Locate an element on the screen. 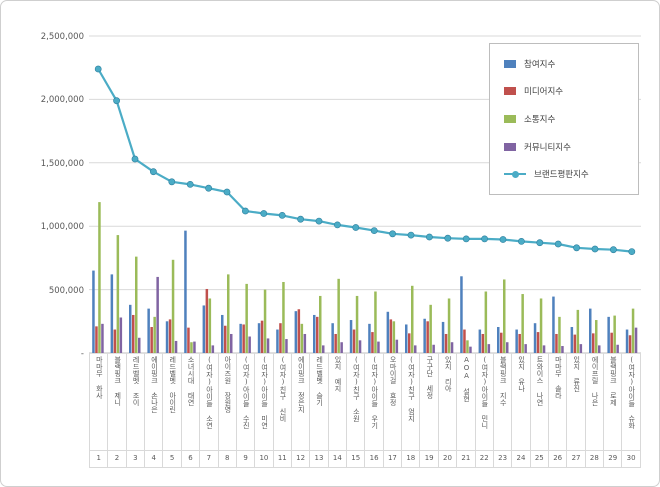 The width and height of the screenshot is (660, 487). bar-series4-cat13 is located at coordinates (323, 349).